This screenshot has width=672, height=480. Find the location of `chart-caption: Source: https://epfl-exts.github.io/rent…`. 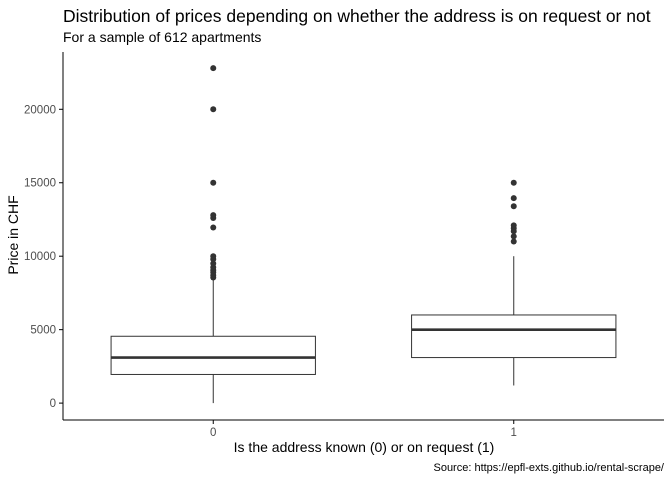

chart-caption: Source: https://epfl-exts.github.io/rent… is located at coordinates (548, 468).